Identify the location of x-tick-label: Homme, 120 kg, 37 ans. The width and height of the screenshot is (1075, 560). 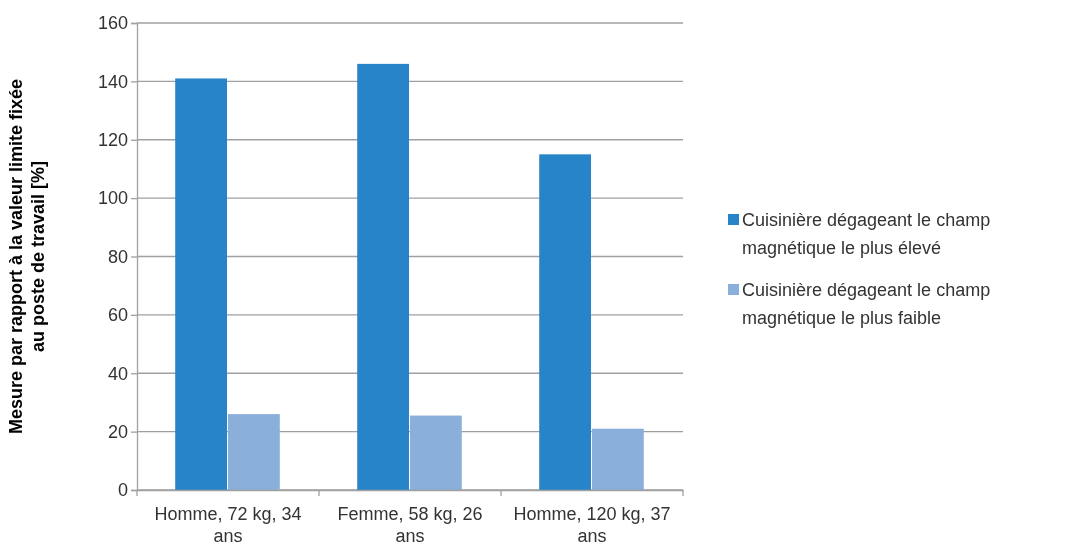
(592, 525).